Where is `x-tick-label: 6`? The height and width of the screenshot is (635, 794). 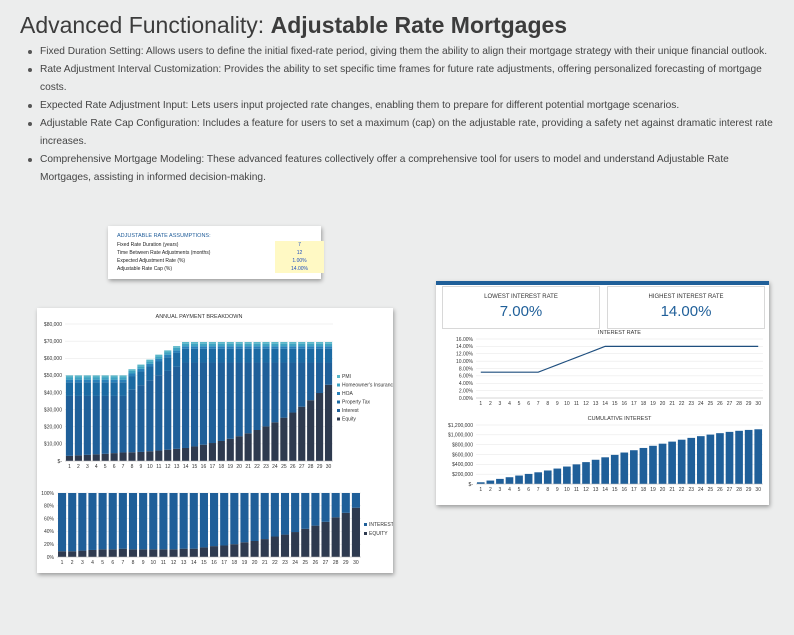
x-tick-label: 6 is located at coordinates (112, 563).